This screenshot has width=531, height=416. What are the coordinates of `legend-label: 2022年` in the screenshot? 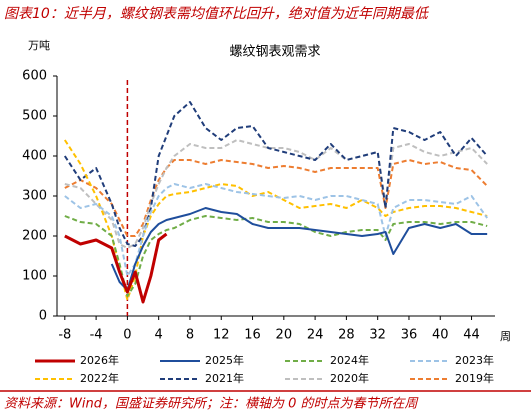 It's located at (99, 378).